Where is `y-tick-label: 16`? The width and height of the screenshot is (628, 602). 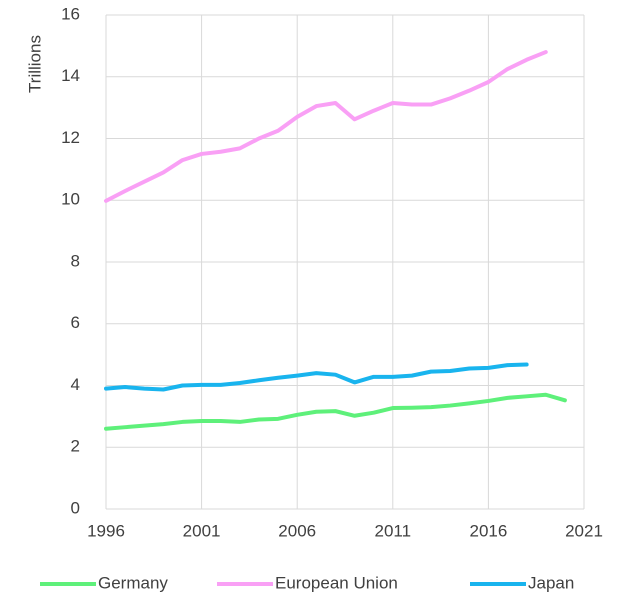 y-tick-label: 16 is located at coordinates (70, 13).